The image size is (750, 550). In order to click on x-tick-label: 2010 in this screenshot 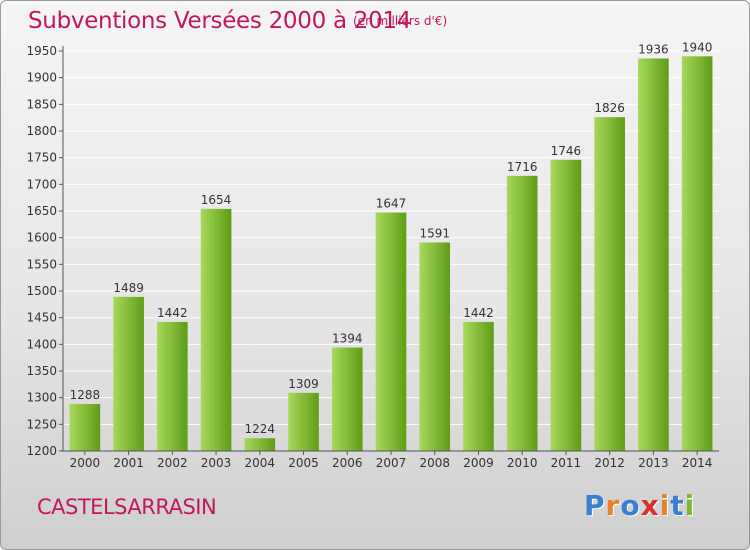, I will do `click(522, 463)`.